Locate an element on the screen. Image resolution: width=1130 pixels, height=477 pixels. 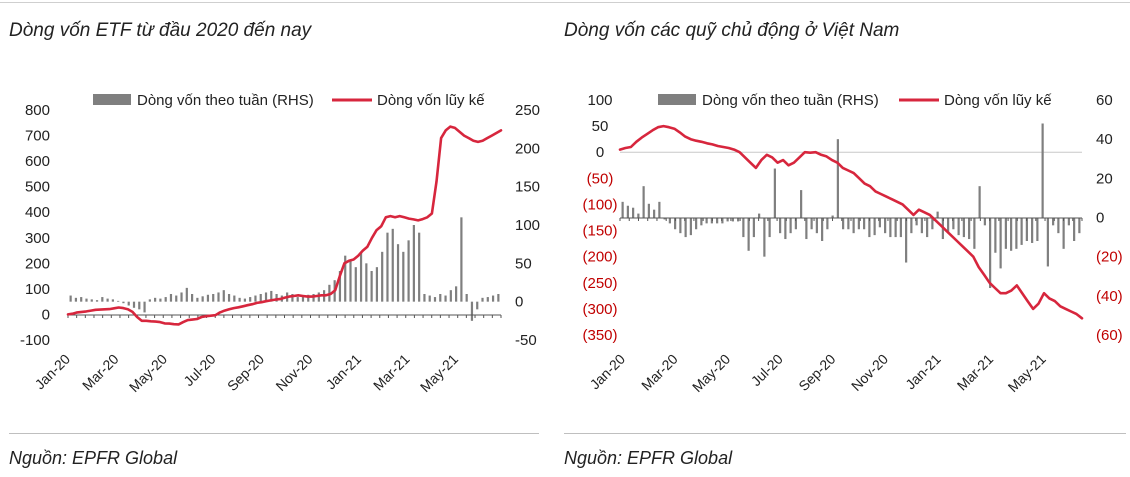
y-left-tick-label: (300) is located at coordinates (599, 309).